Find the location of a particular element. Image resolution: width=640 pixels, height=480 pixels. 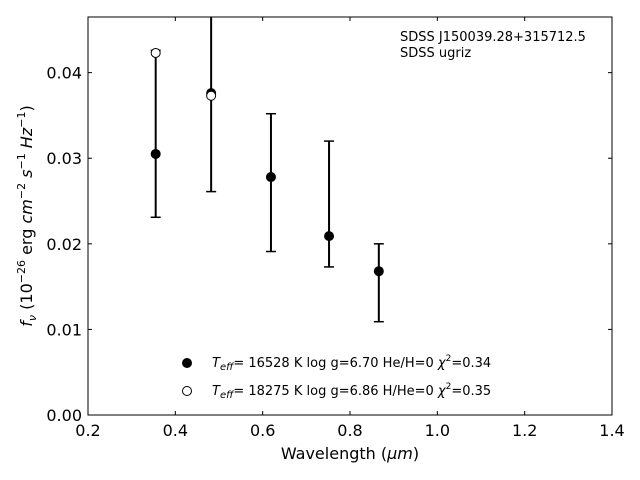

x-tick-label: 0.6 is located at coordinates (262, 430).